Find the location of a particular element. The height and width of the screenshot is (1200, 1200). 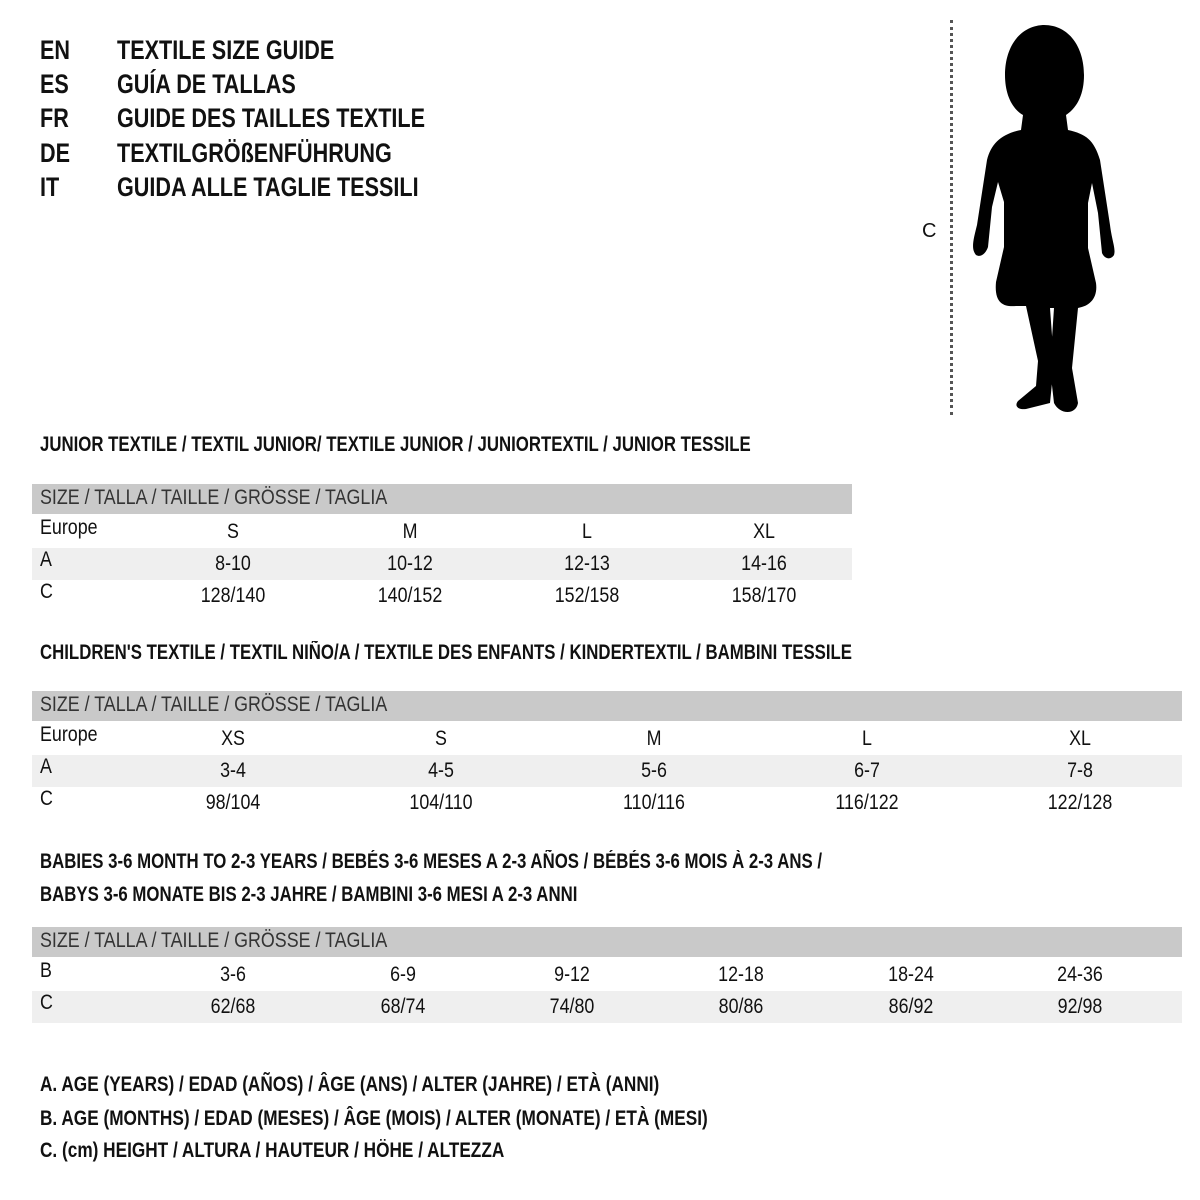

table-cell: 7-8 is located at coordinates (1080, 770).